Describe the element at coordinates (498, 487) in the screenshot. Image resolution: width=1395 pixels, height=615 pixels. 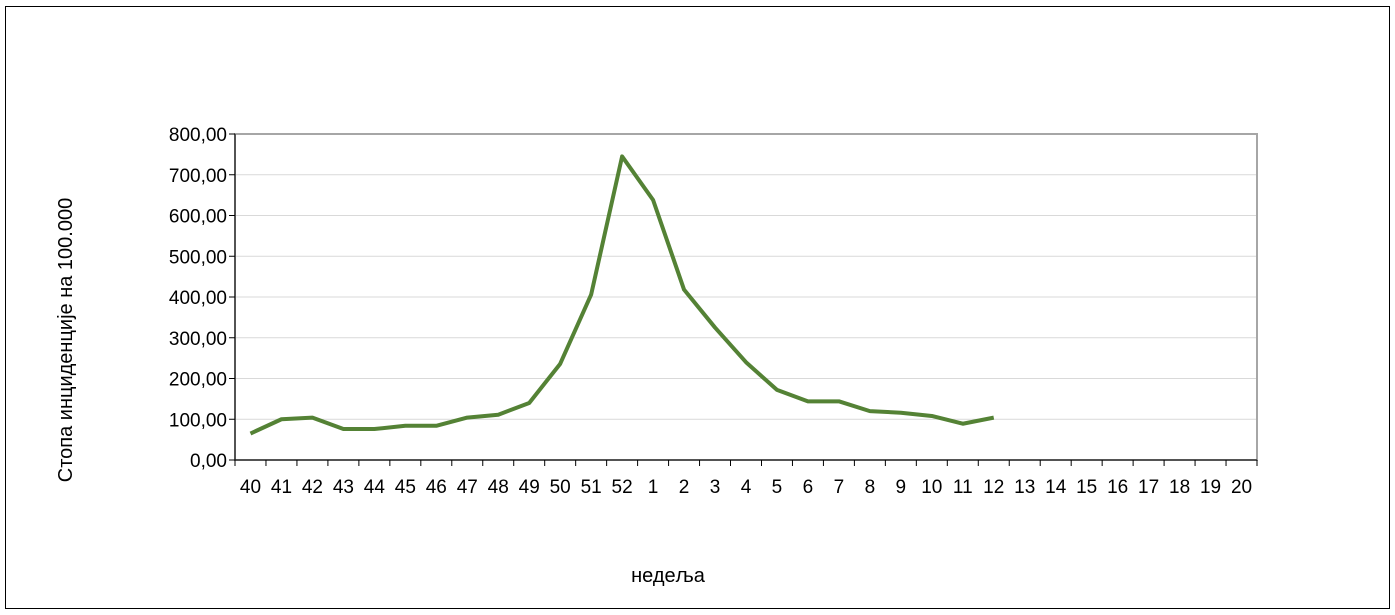
I see `x-tick-label: 48` at that location.